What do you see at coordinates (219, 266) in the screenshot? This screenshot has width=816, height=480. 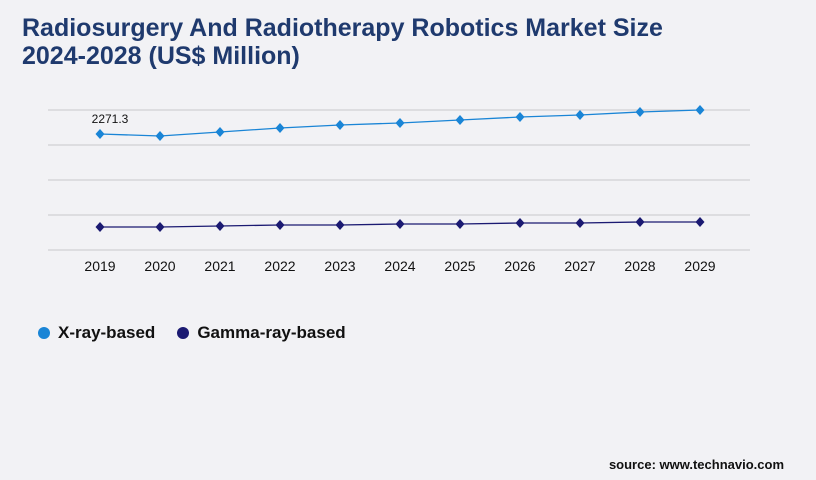 I see `x-tick-label: 2021` at bounding box center [219, 266].